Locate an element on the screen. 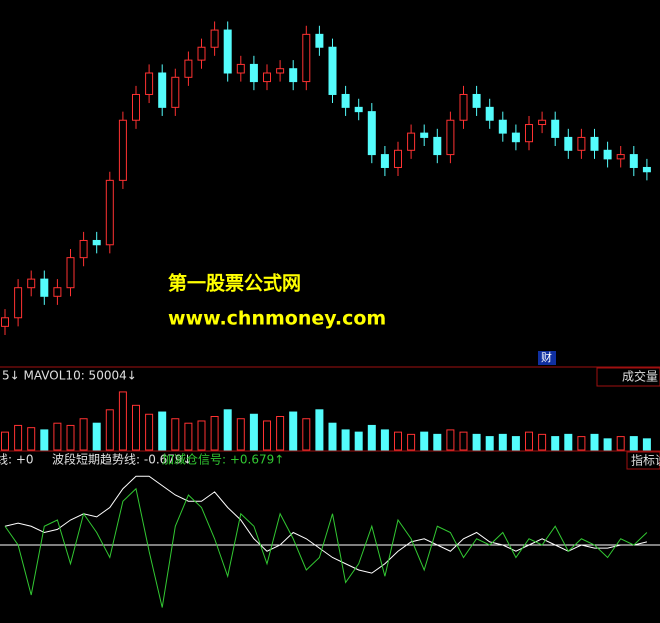  panel-legend: 波段短期趋势线: -0.679↓ is located at coordinates (122, 459).